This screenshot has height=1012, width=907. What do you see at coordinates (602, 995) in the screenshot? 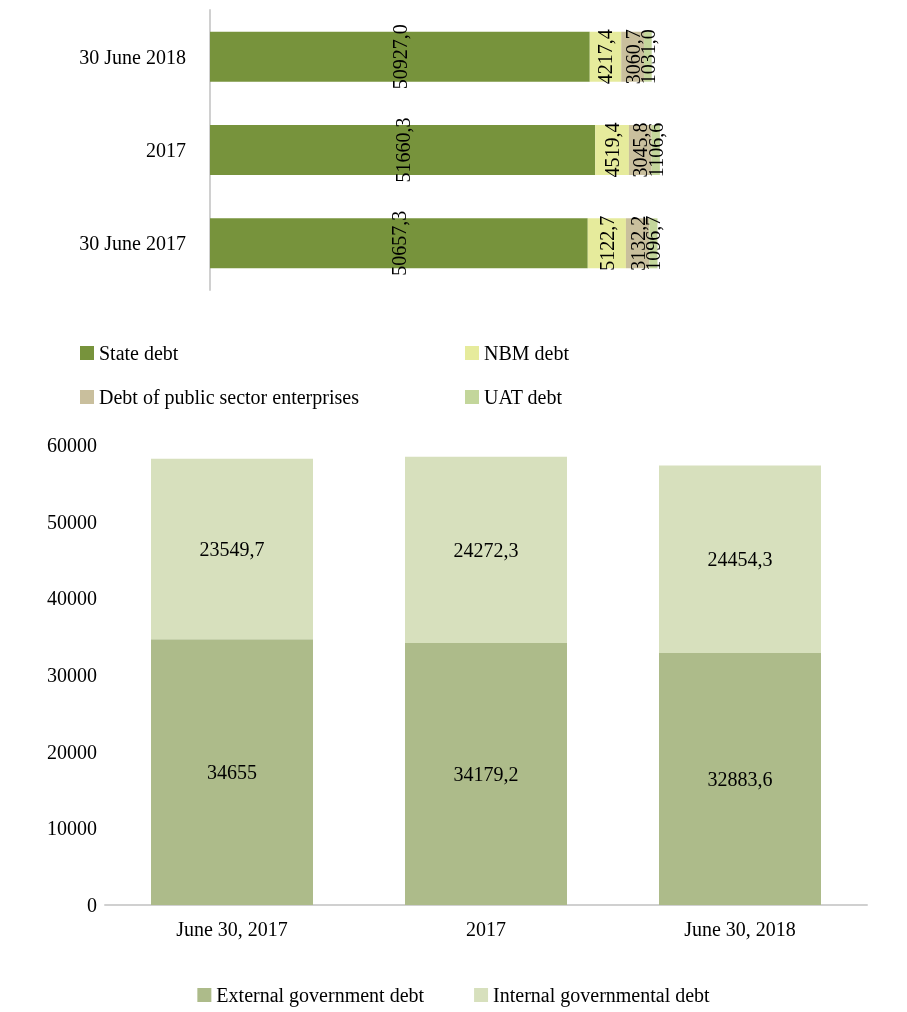
I see `legend-label: Internal governmental debt` at bounding box center [602, 995].